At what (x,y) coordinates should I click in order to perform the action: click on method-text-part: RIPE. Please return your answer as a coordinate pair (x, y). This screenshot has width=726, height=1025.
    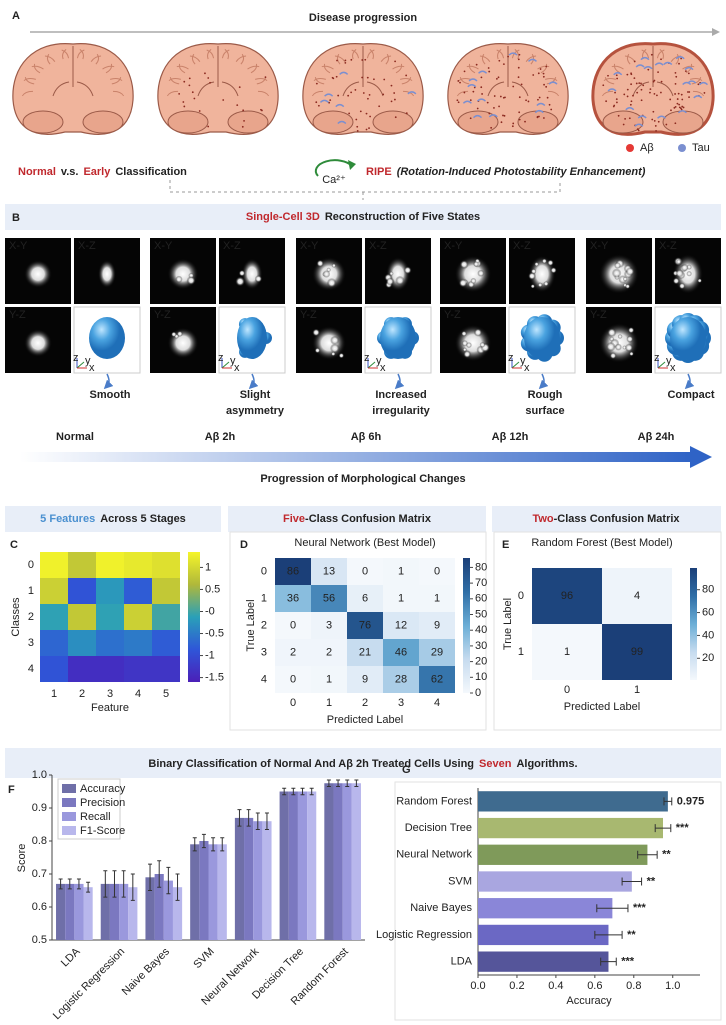
    Looking at the image, I should click on (379, 172).